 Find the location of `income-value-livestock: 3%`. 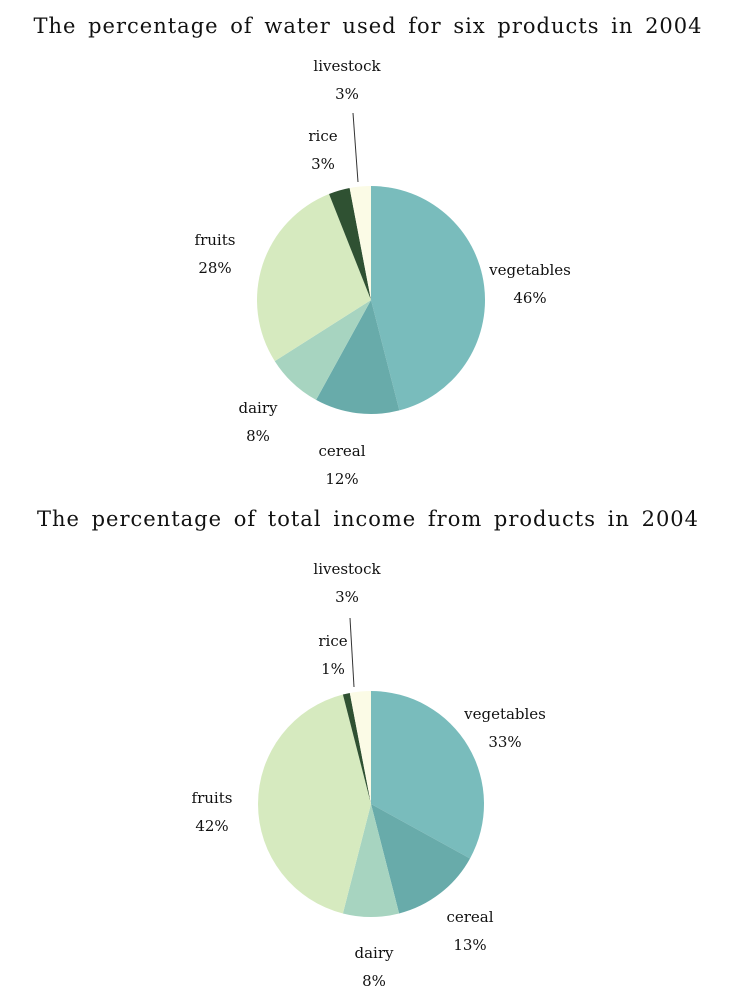

income-value-livestock: 3% is located at coordinates (347, 597).